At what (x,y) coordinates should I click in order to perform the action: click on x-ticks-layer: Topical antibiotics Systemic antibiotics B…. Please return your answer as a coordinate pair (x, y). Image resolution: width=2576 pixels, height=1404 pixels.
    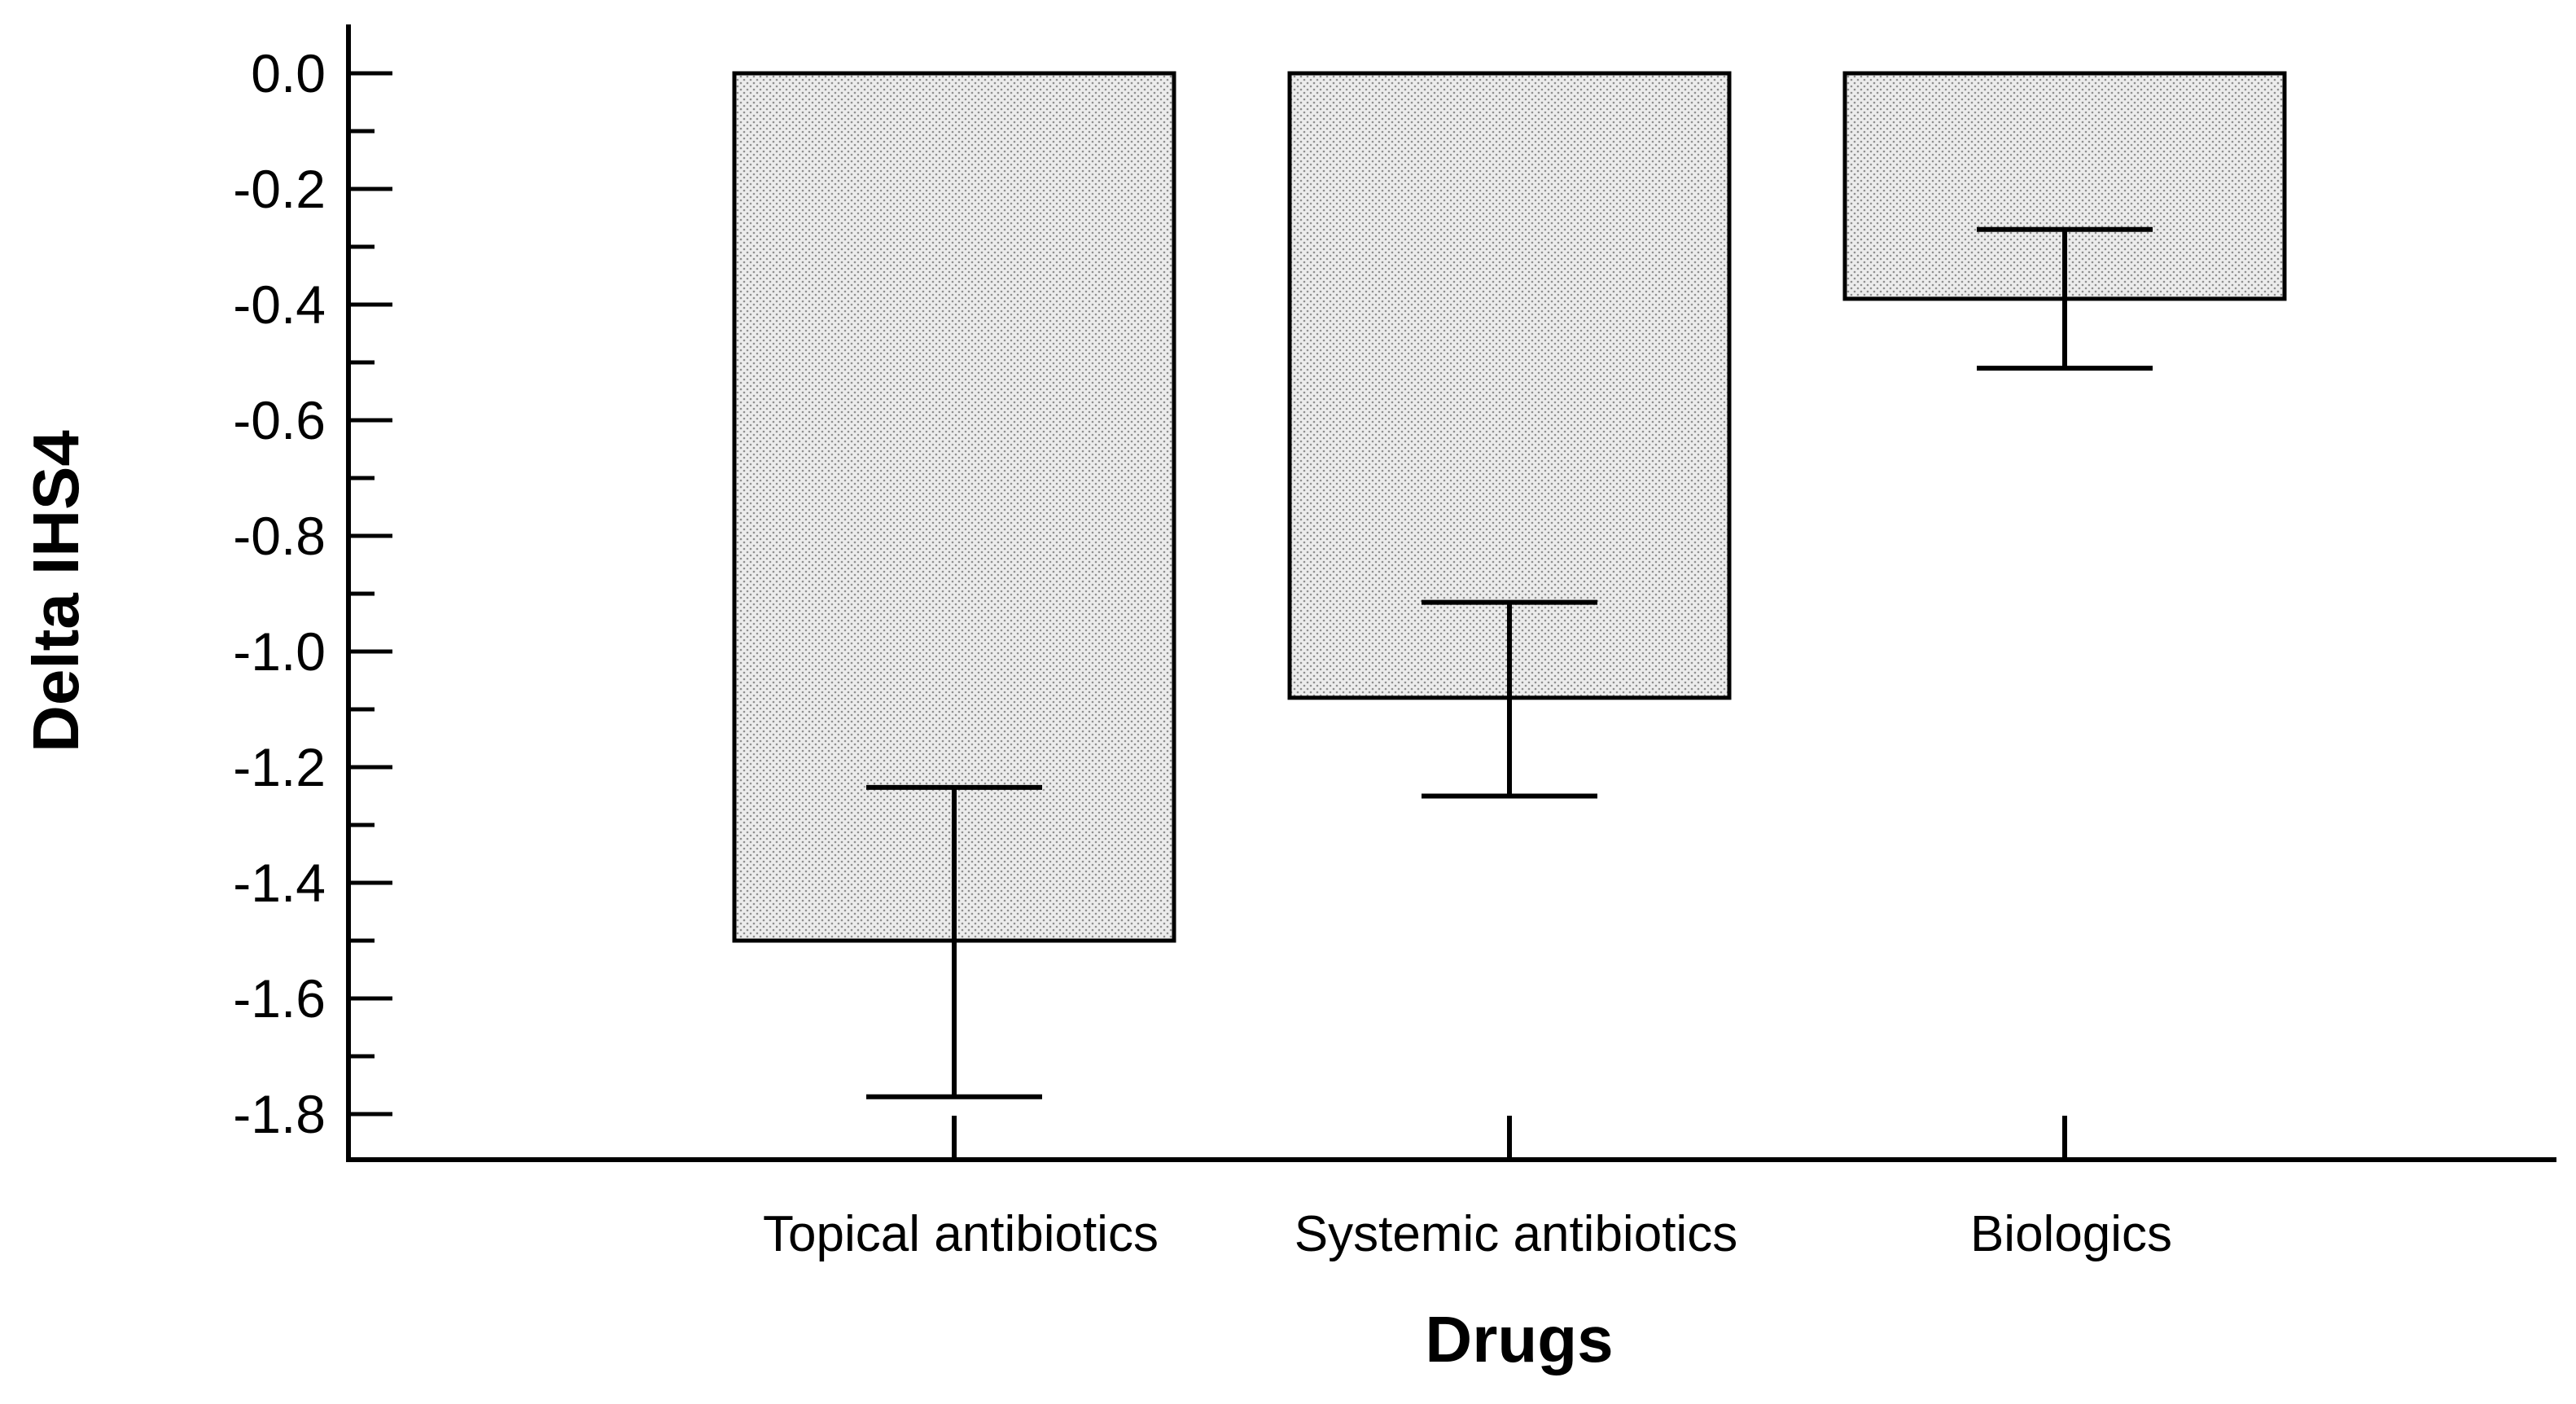
    Looking at the image, I should click on (1467, 1189).